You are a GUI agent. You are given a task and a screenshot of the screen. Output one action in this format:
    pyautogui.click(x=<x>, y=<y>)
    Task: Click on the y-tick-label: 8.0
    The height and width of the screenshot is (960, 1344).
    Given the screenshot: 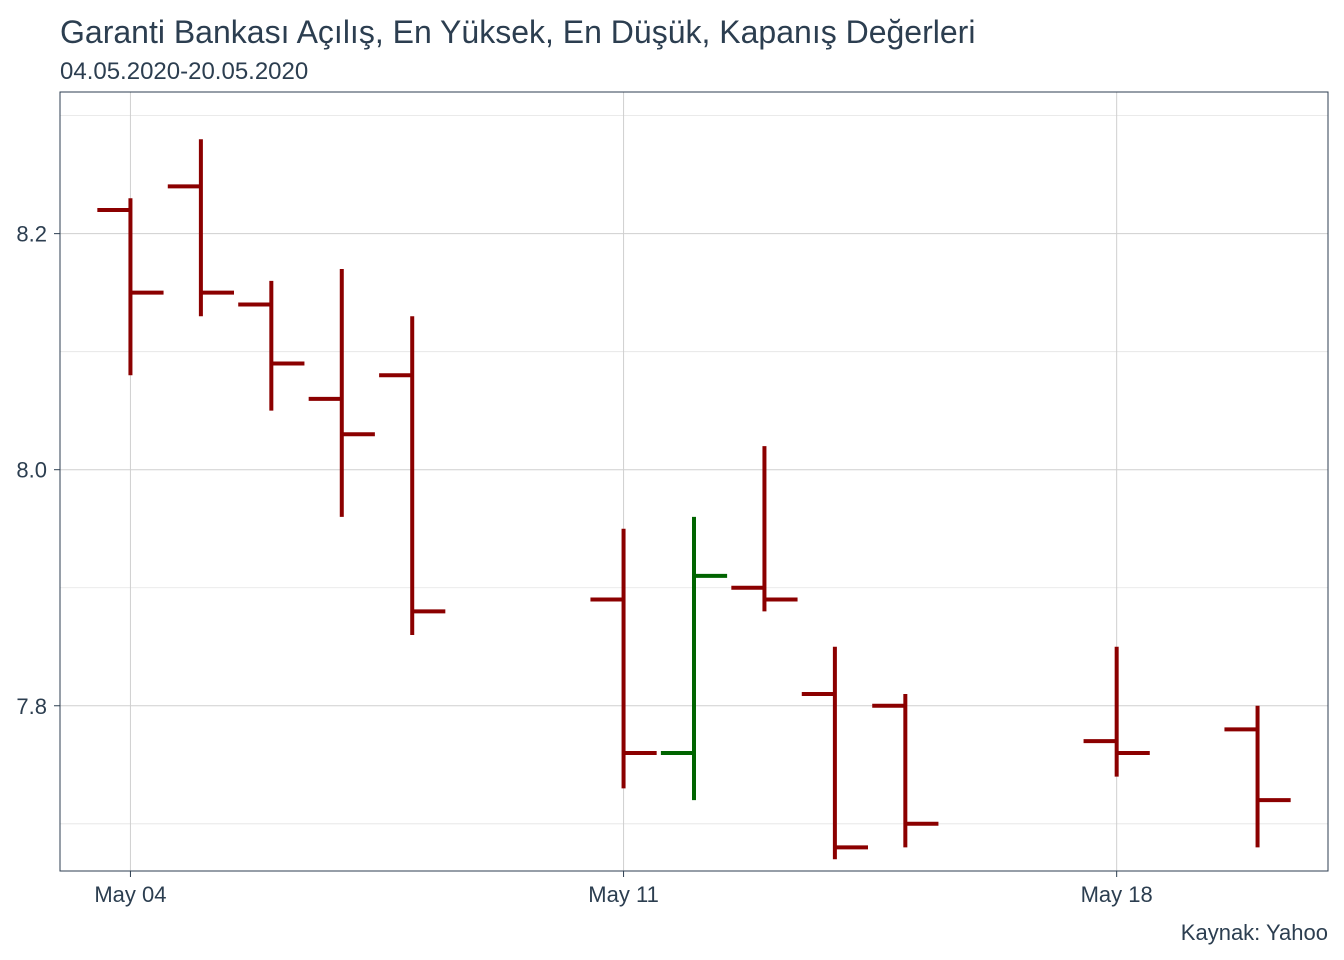 What is the action you would take?
    pyautogui.click(x=31, y=470)
    